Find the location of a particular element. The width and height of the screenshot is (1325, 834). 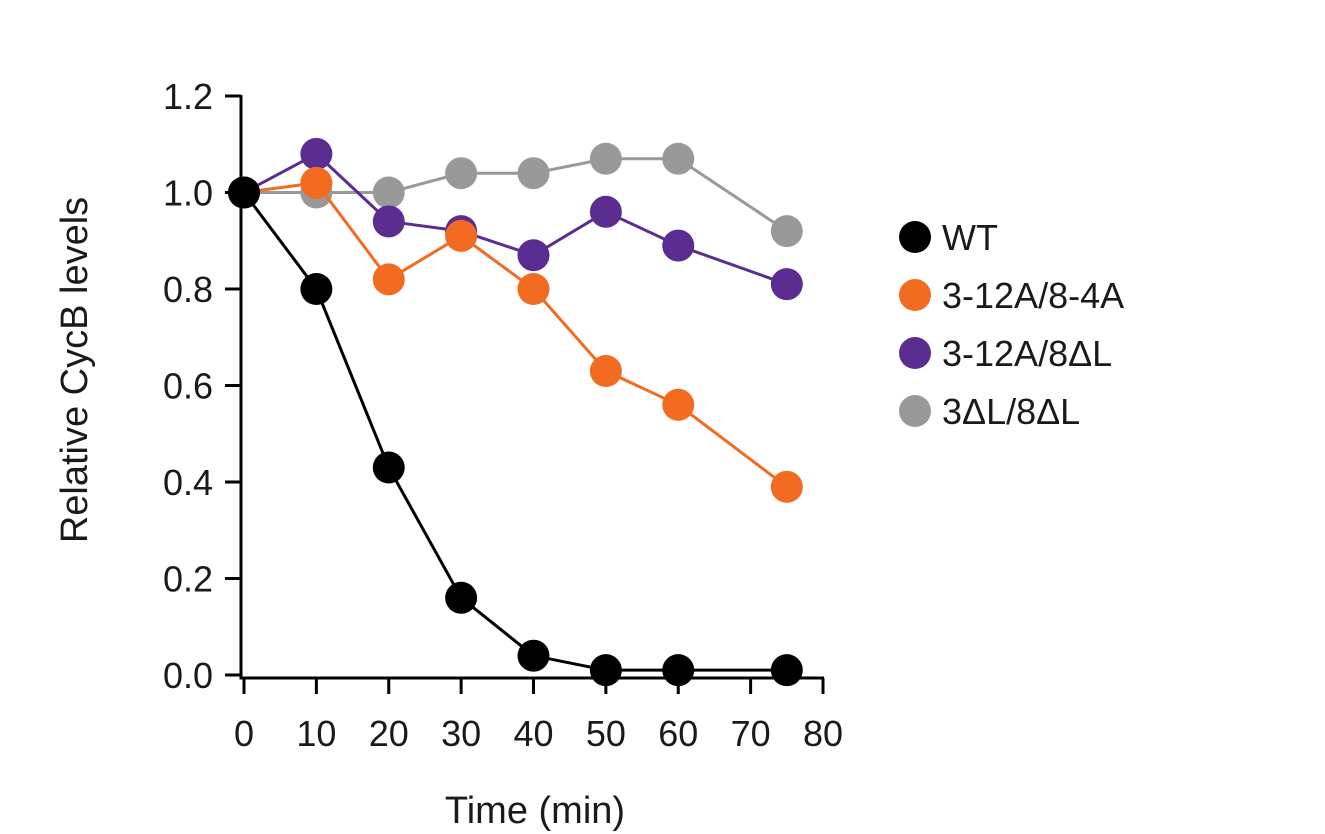

legend-label: 3-12A/8ΔL is located at coordinates (1027, 353).